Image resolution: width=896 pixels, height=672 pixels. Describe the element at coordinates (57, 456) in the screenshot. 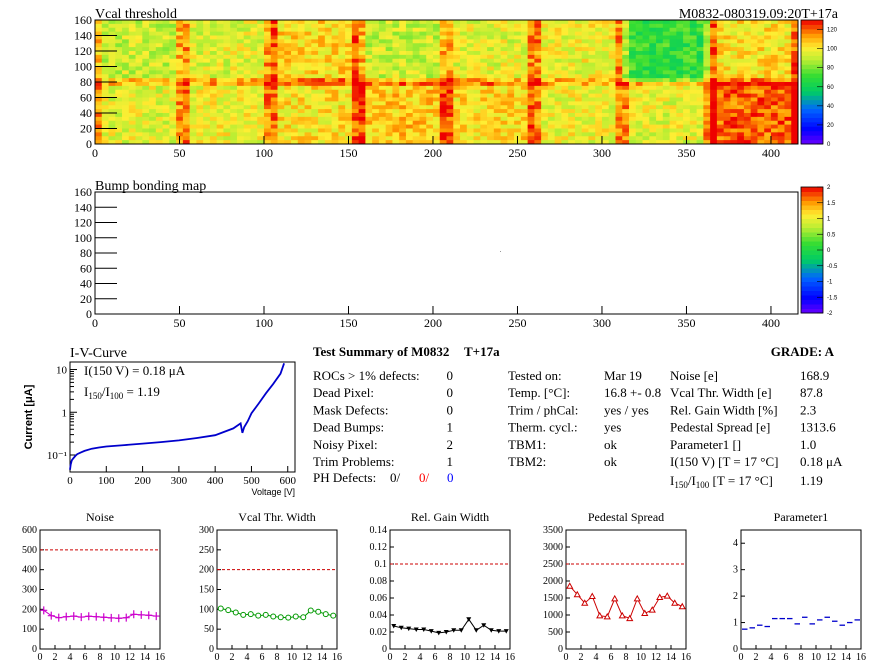

I see `iv-ytick-label: 10⁻¹` at that location.